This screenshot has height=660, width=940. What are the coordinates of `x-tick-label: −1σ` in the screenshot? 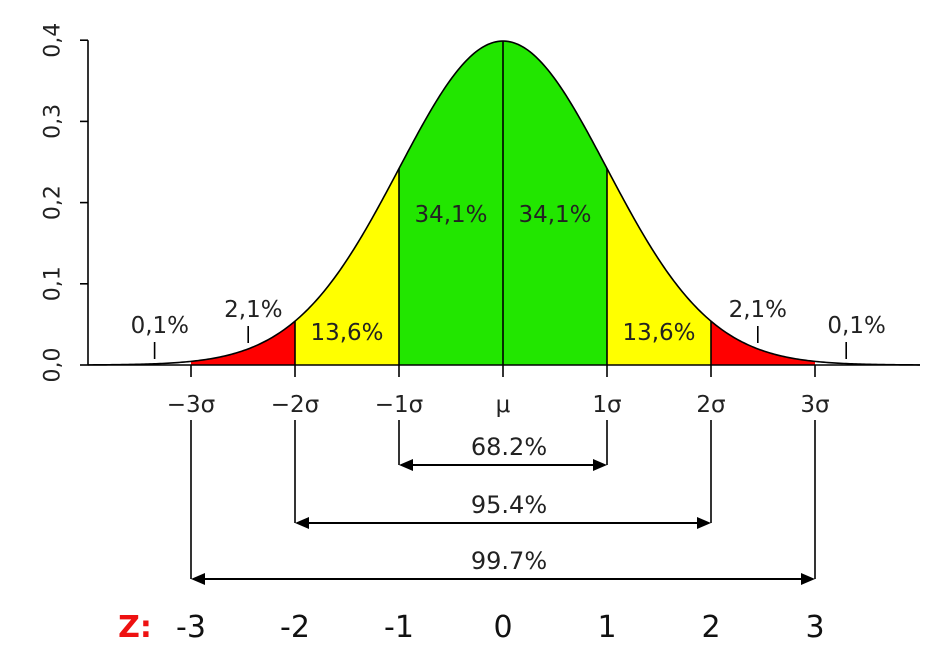 It's located at (399, 405).